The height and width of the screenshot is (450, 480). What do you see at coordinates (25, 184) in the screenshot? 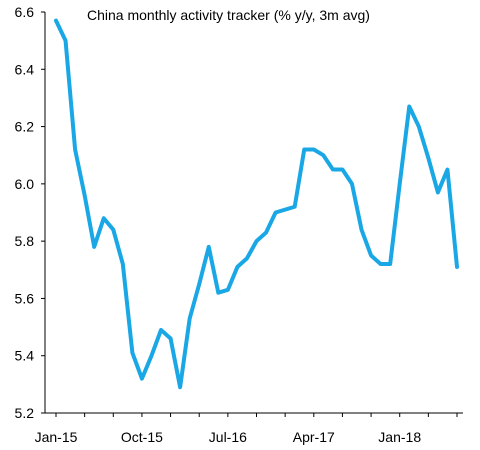
I see `y-tick-label: 6.0` at bounding box center [25, 184].